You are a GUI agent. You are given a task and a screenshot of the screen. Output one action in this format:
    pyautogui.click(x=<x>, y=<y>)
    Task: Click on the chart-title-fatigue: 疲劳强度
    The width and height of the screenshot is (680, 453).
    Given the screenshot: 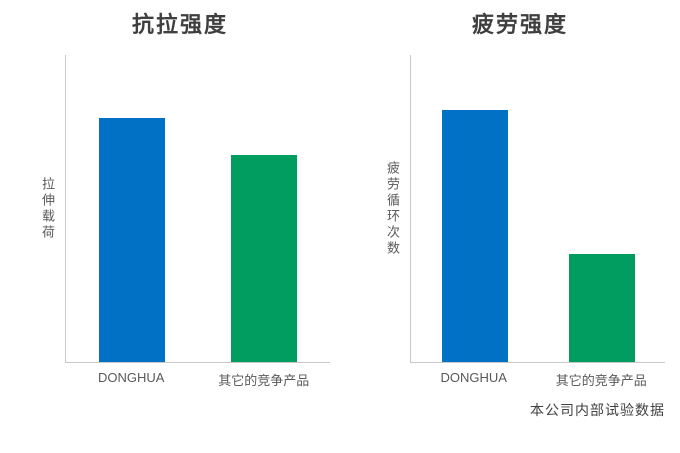 What is the action you would take?
    pyautogui.click(x=519, y=24)
    